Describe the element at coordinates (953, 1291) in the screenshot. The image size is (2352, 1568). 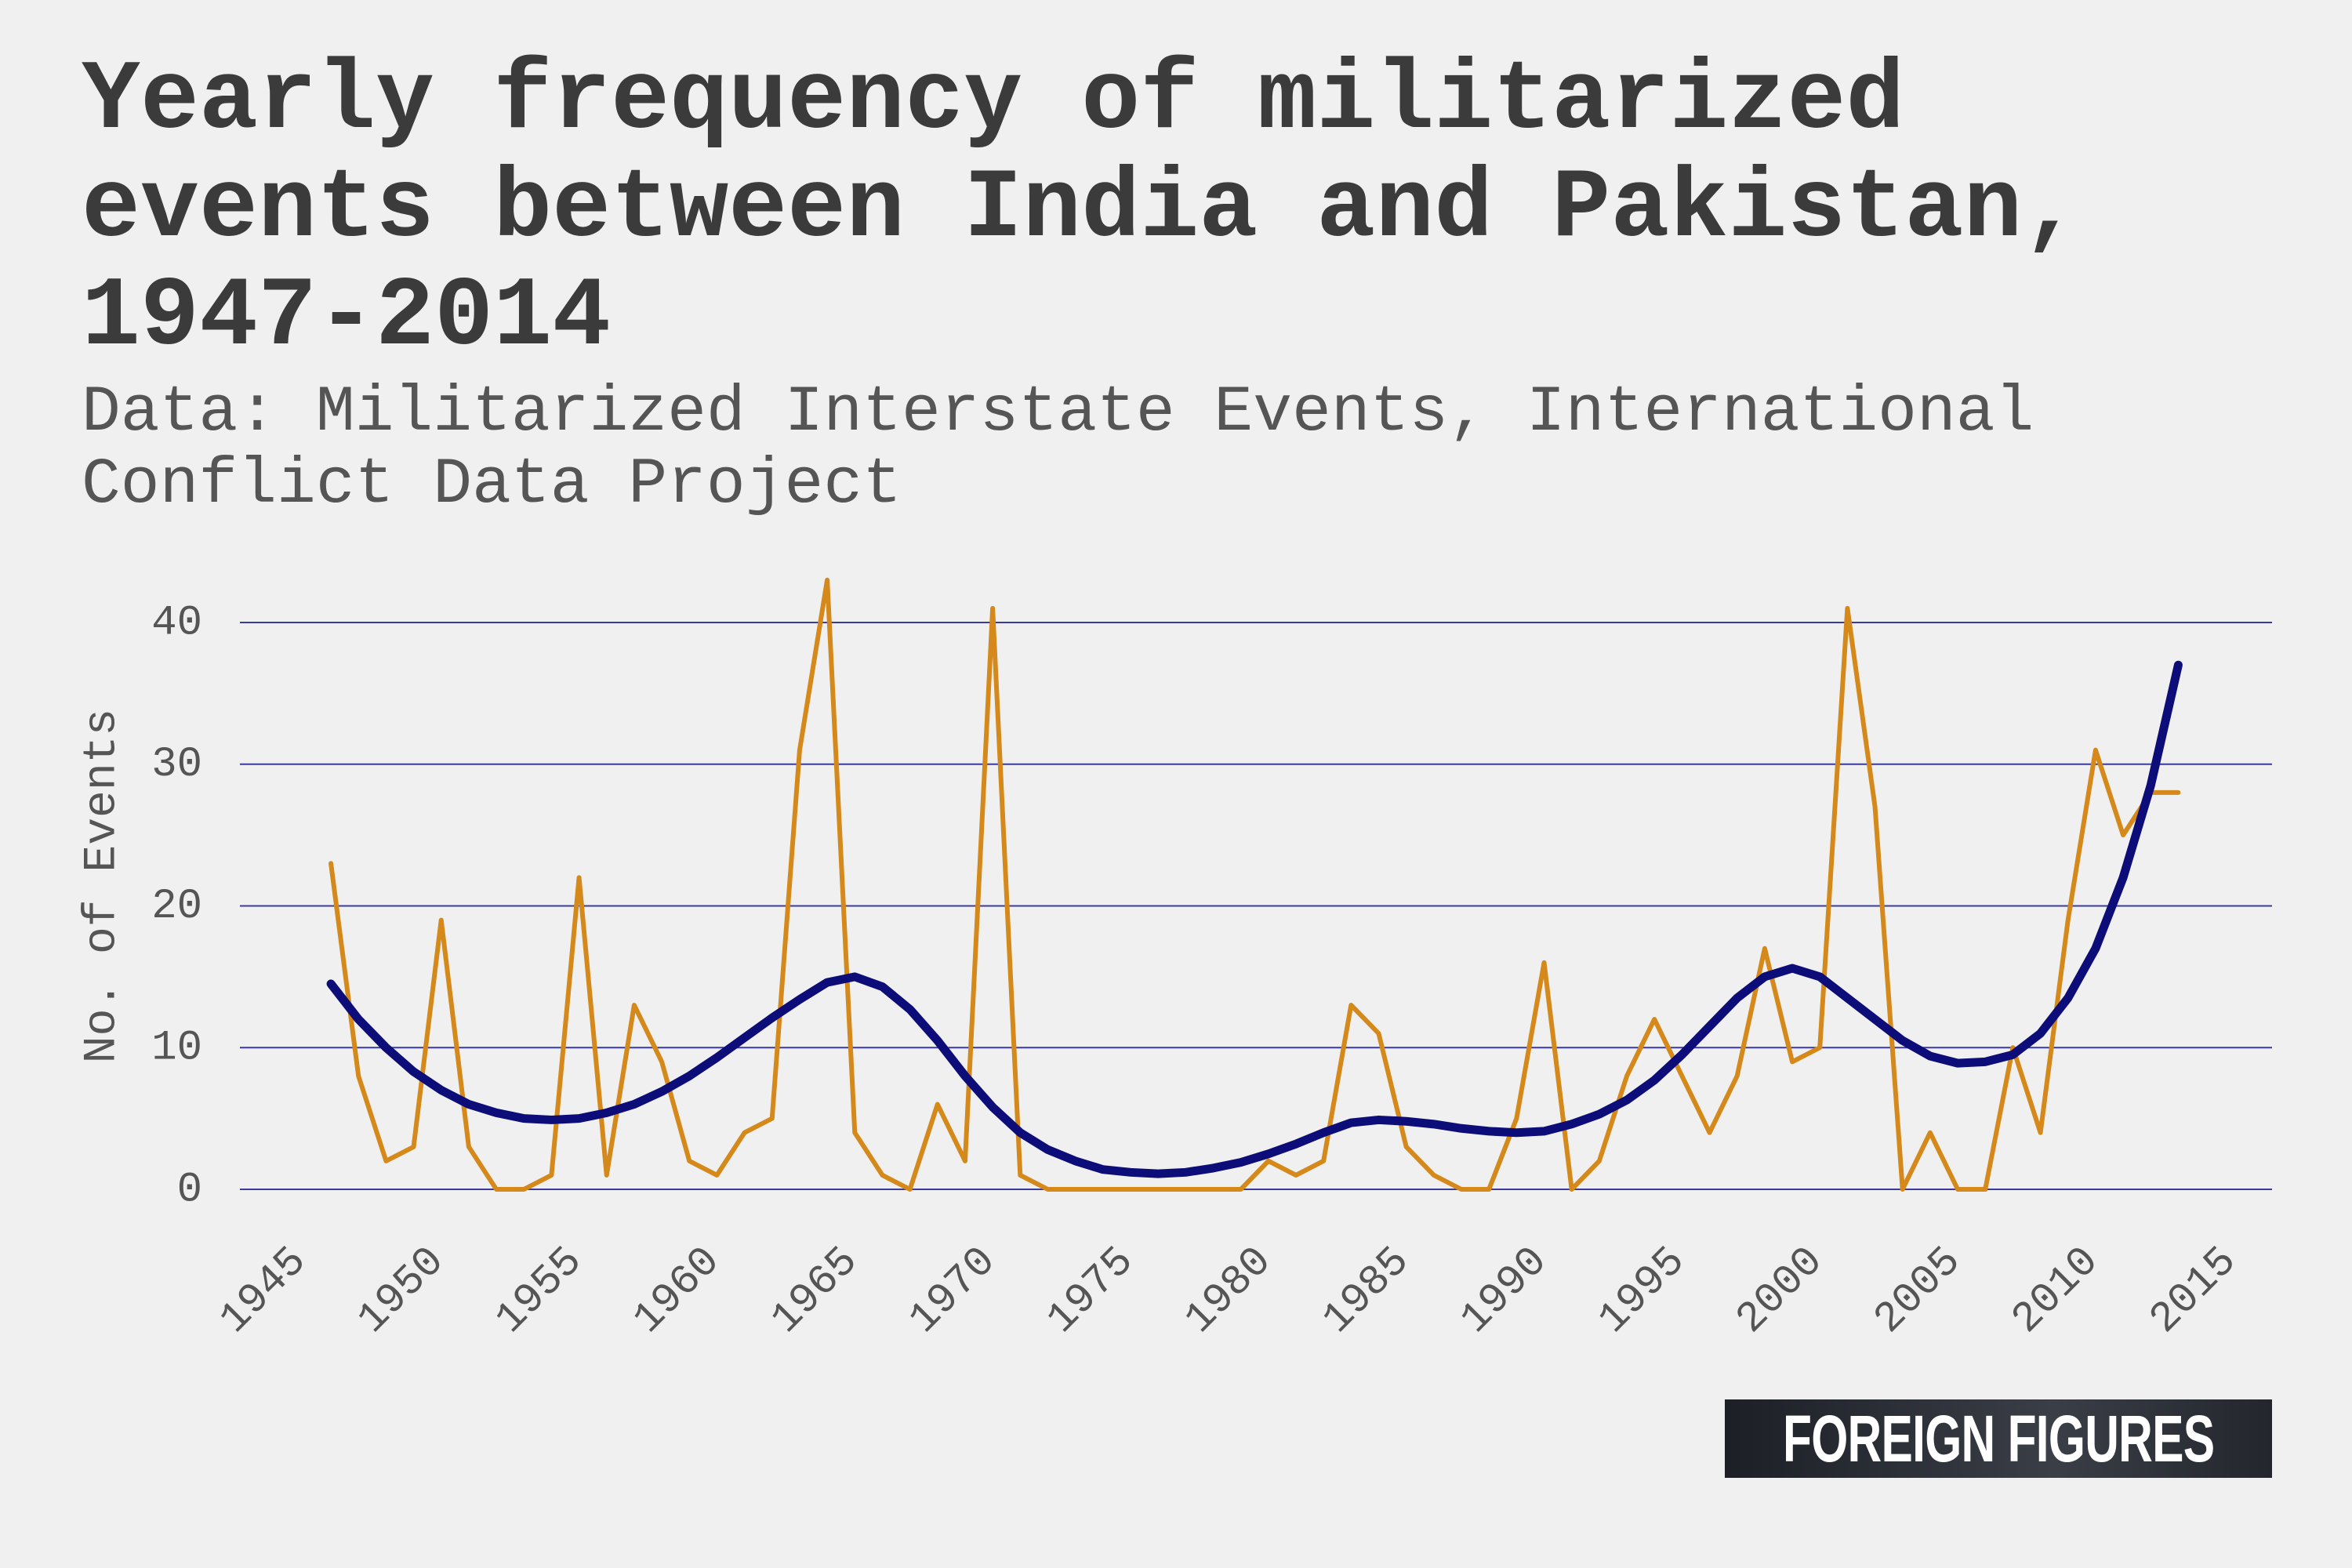
I see `x-tick-label: 1970` at that location.